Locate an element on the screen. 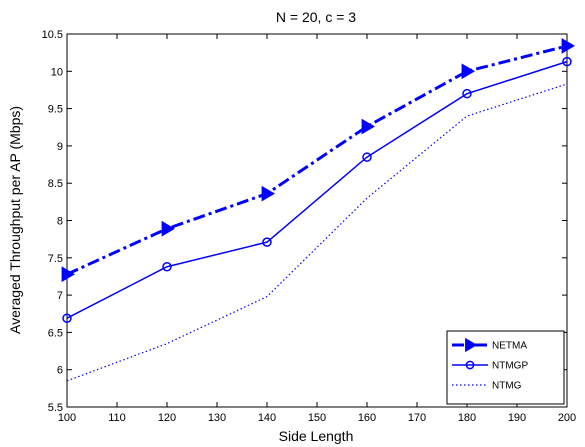 The image size is (585, 447). y-tick-label: 8 is located at coordinates (60, 222).